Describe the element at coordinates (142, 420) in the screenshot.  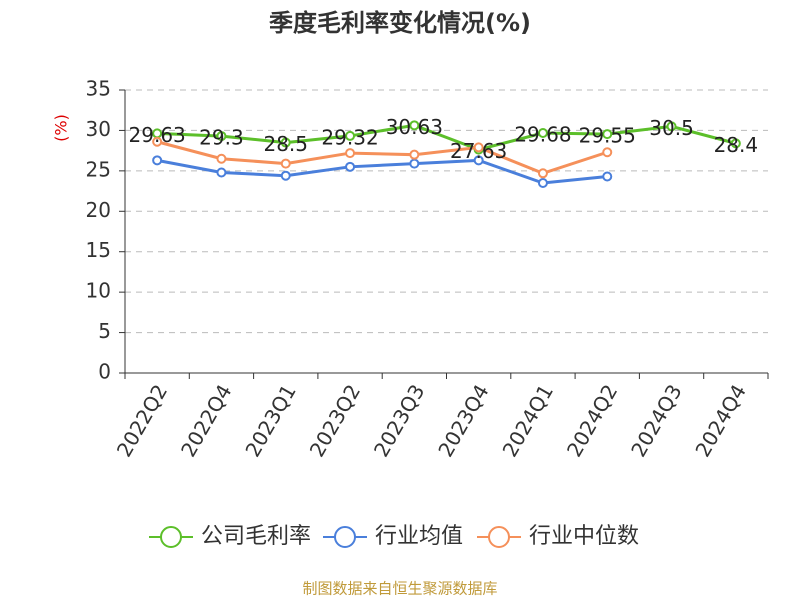
I see `x-tick-label: 2022Q2` at that location.